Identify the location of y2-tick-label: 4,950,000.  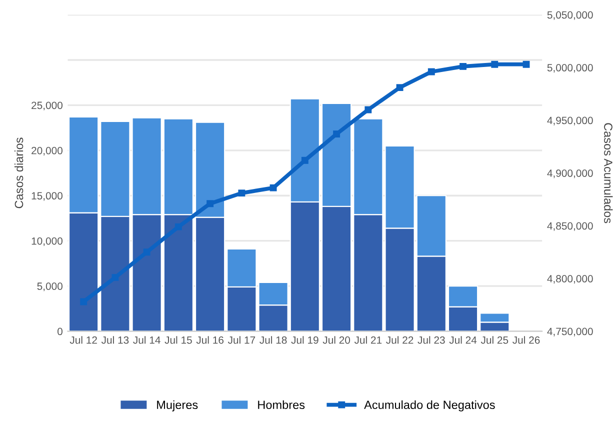
(570, 121).